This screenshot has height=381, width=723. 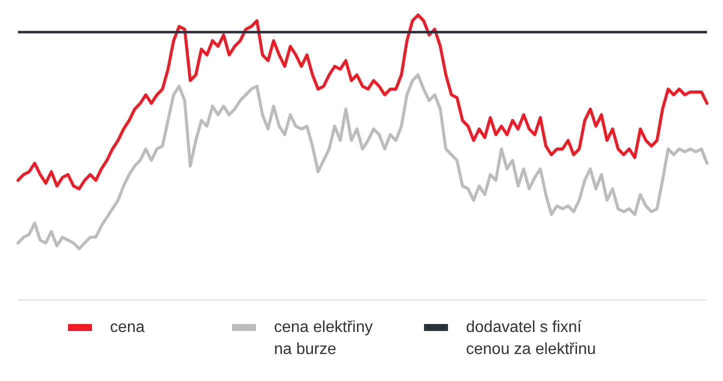 I want to click on legend-label: cena, so click(x=127, y=327).